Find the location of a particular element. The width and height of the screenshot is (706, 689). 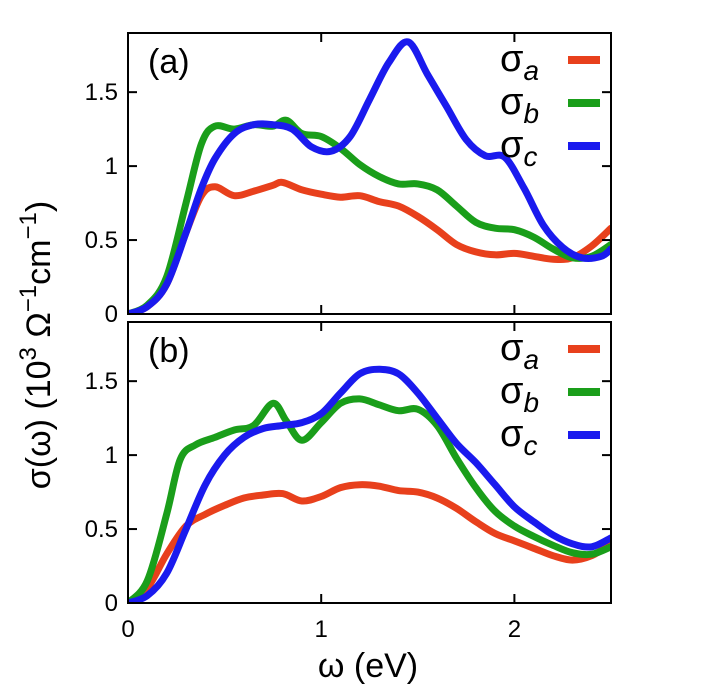

x-tick-label: 2 is located at coordinates (514, 629).